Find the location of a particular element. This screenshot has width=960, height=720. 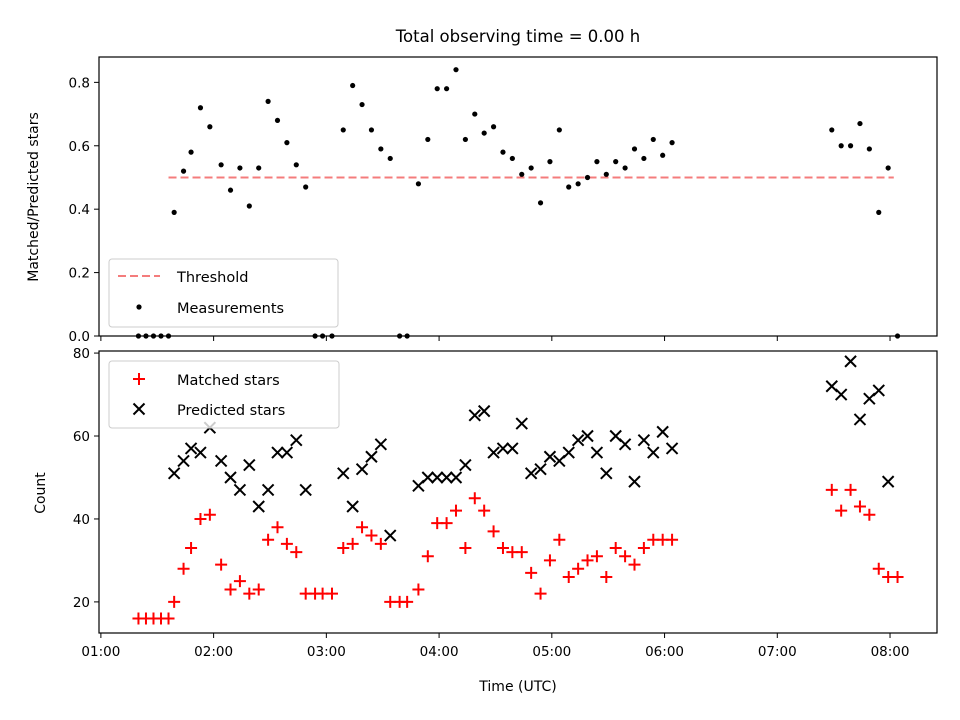

count-legend: Matched stars Predicted stars is located at coordinates (224, 394).